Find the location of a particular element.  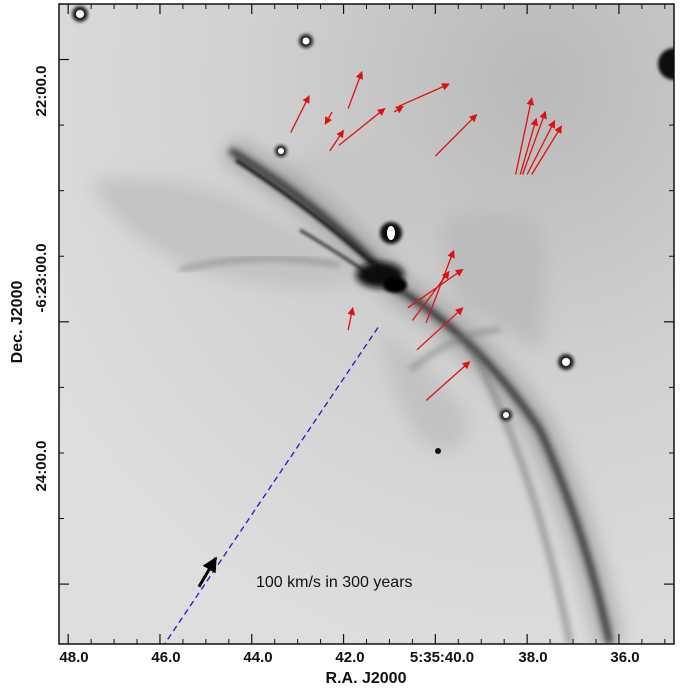

x-tick-label: 44.0 is located at coordinates (257, 657).